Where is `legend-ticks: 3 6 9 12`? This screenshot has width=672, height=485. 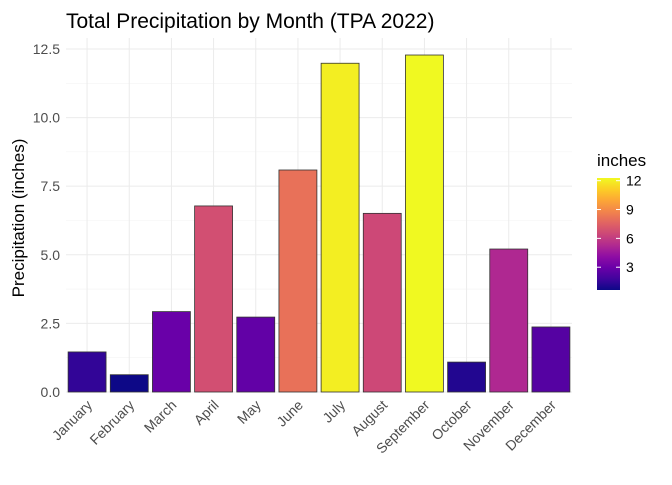
legend-ticks: 3 6 9 12 is located at coordinates (619, 224).